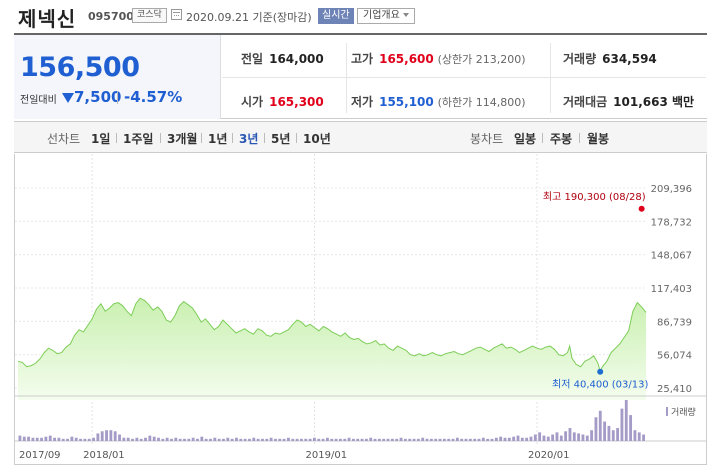 This screenshot has height=465, width=707. Describe the element at coordinates (336, 16) in the screenshot. I see `realtime-button: 실시간` at that location.